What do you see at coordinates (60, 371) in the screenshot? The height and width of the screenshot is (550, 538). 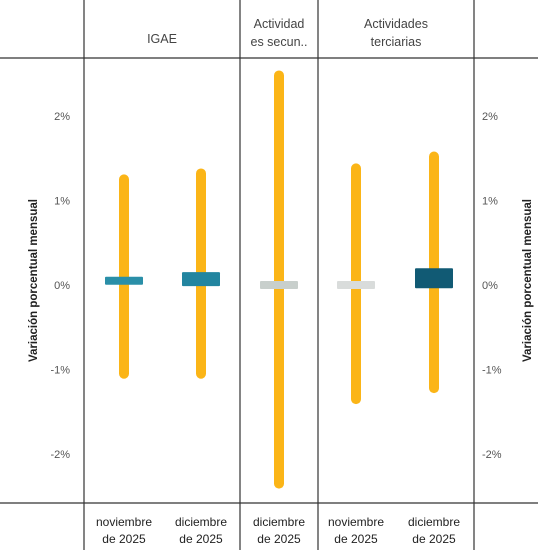 I see `y-tick-label-left: -1%` at bounding box center [60, 371].